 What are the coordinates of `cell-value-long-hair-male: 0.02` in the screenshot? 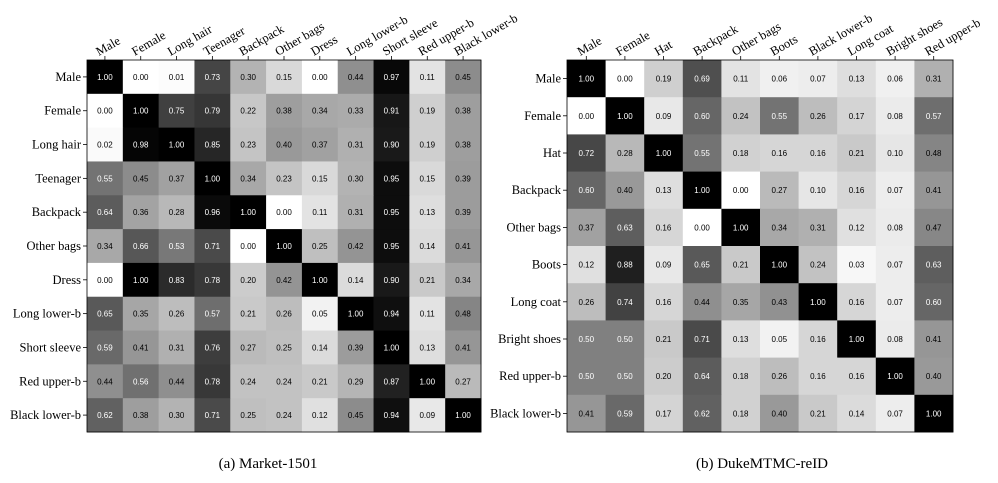 It's located at (105, 145).